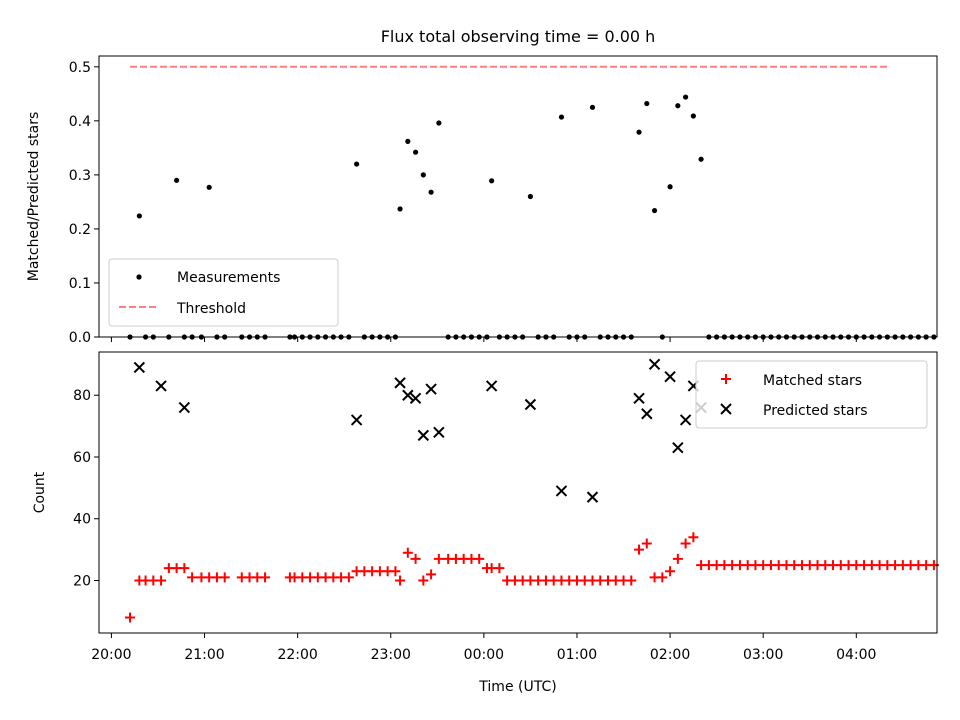  I want to click on ratio-y-tick-label: 0.1, so click(80, 284).